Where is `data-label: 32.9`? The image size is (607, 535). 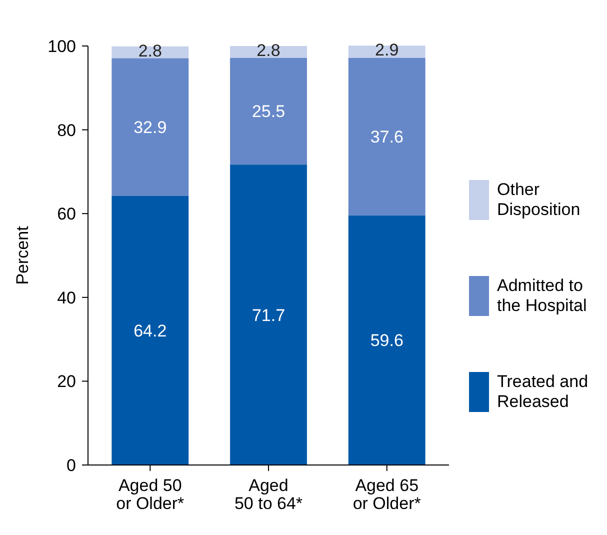
data-label: 32.9 is located at coordinates (150, 128).